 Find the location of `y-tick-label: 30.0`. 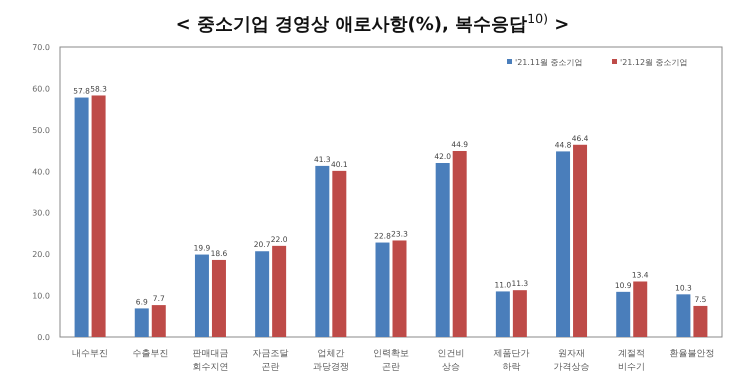

y-tick-label: 30.0 is located at coordinates (41, 213).